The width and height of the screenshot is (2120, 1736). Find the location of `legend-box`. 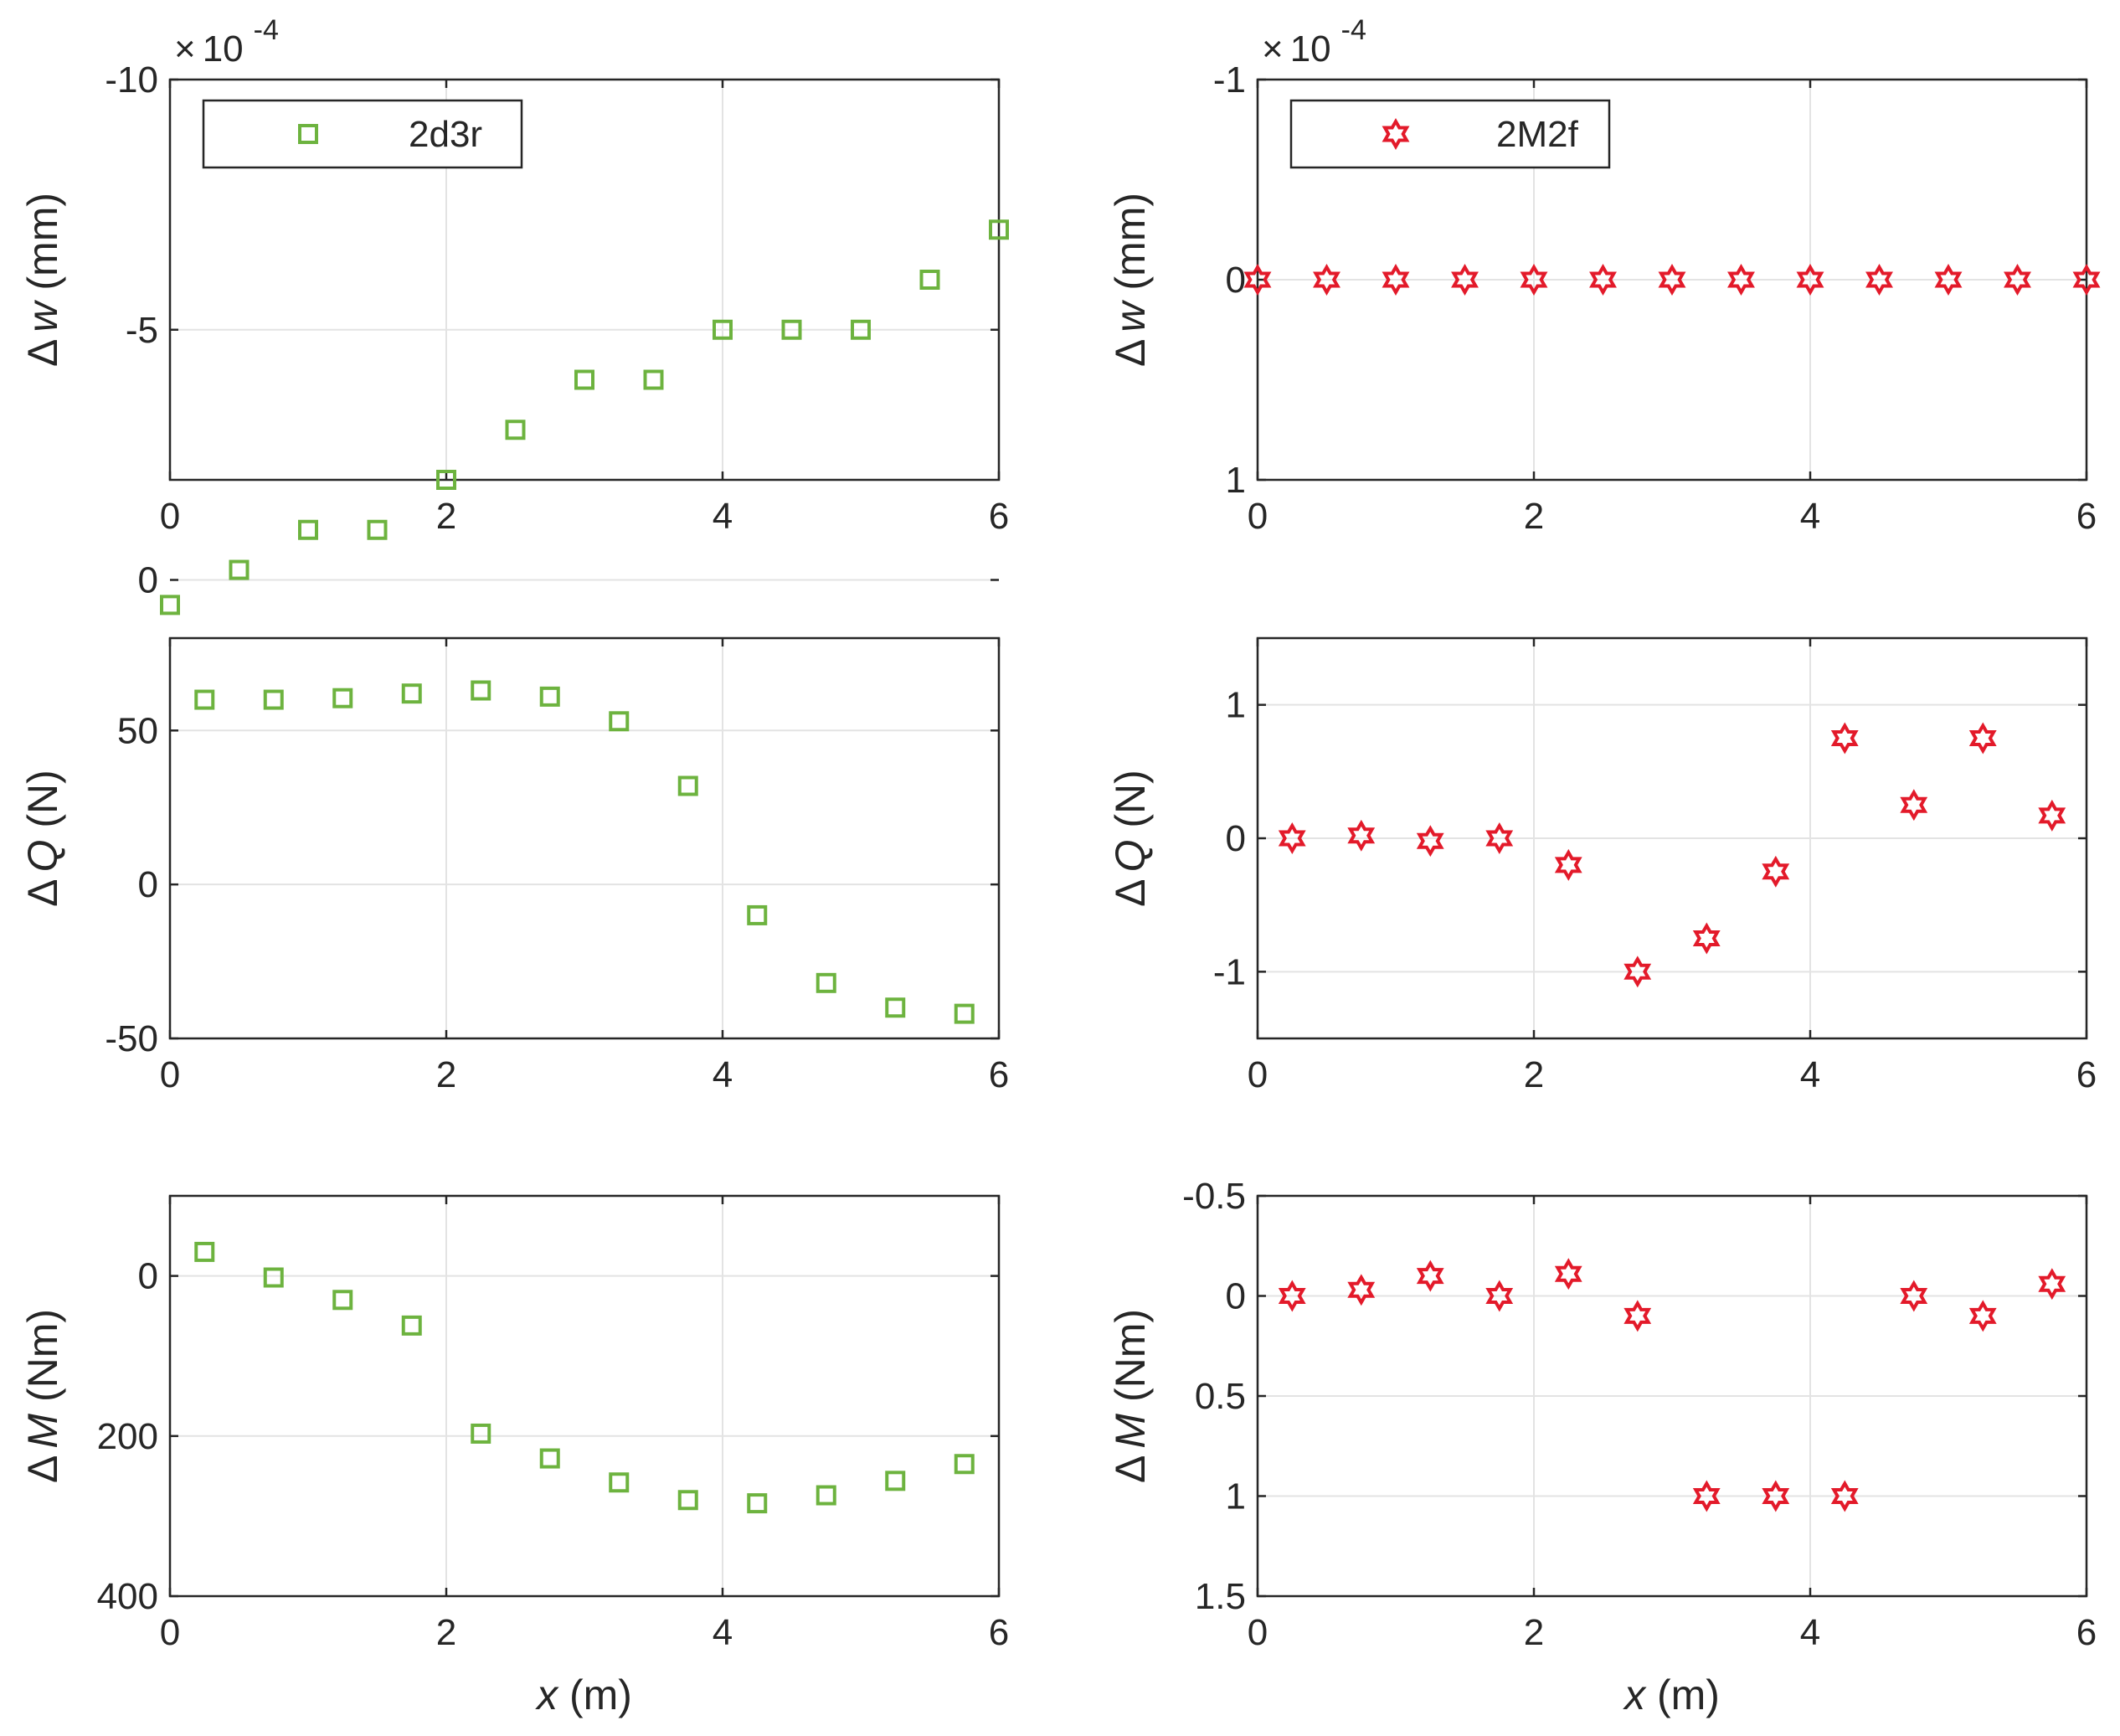

legend-box is located at coordinates (1450, 134).